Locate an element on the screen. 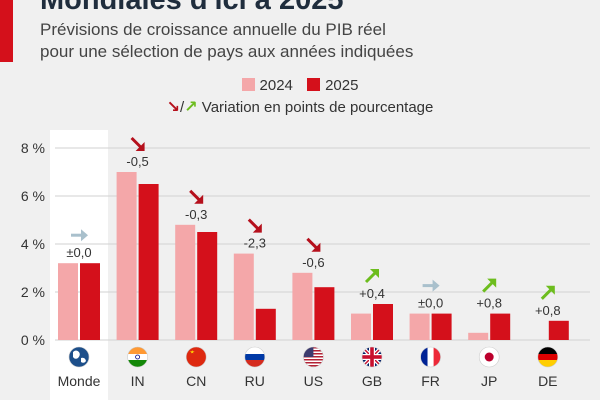 This screenshot has width=600, height=400. bar-2025-RU is located at coordinates (265, 324).